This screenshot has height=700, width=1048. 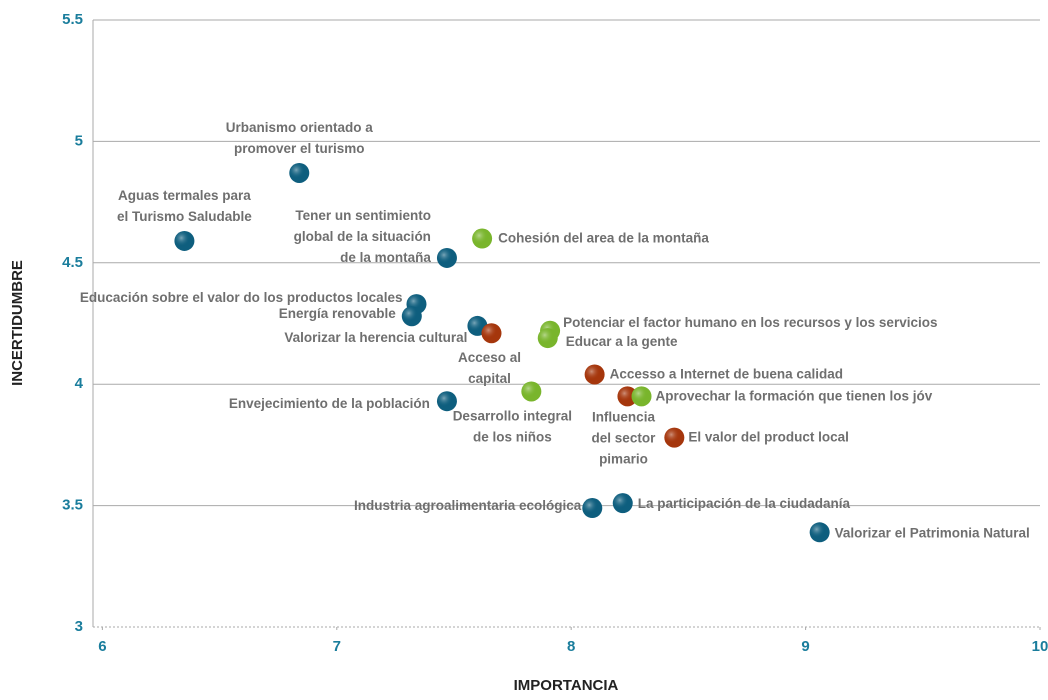 I want to click on y-axis-title: INCERTIDUMBRE, so click(x=17, y=323).